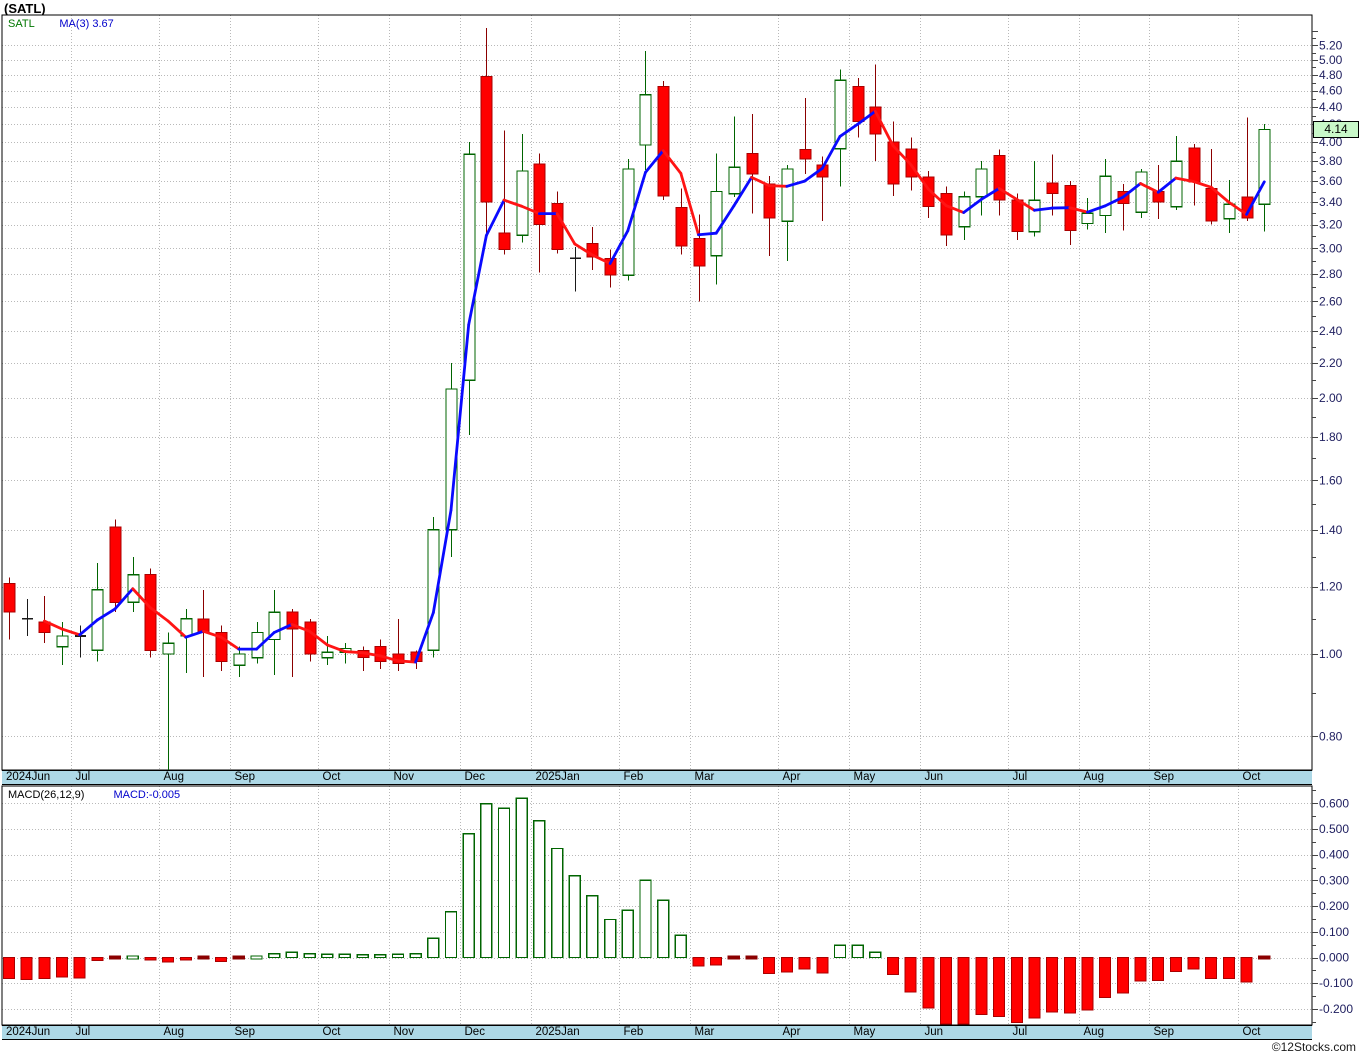 This screenshot has height=1056, width=1360. Describe the element at coordinates (21, 24) in the screenshot. I see `symbol-label: SATL` at that location.